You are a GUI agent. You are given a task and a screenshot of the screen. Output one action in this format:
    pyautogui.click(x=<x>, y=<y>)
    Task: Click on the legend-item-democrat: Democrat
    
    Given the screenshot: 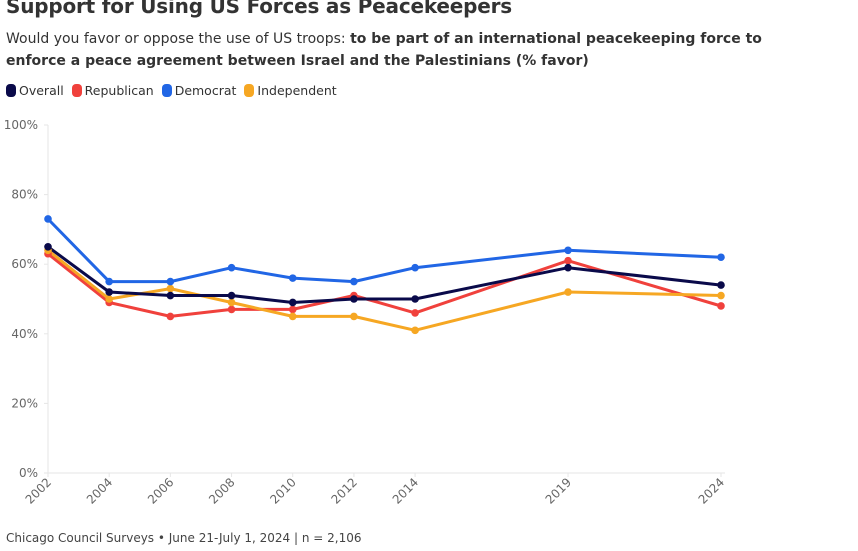 What is the action you would take?
    pyautogui.click(x=199, y=90)
    